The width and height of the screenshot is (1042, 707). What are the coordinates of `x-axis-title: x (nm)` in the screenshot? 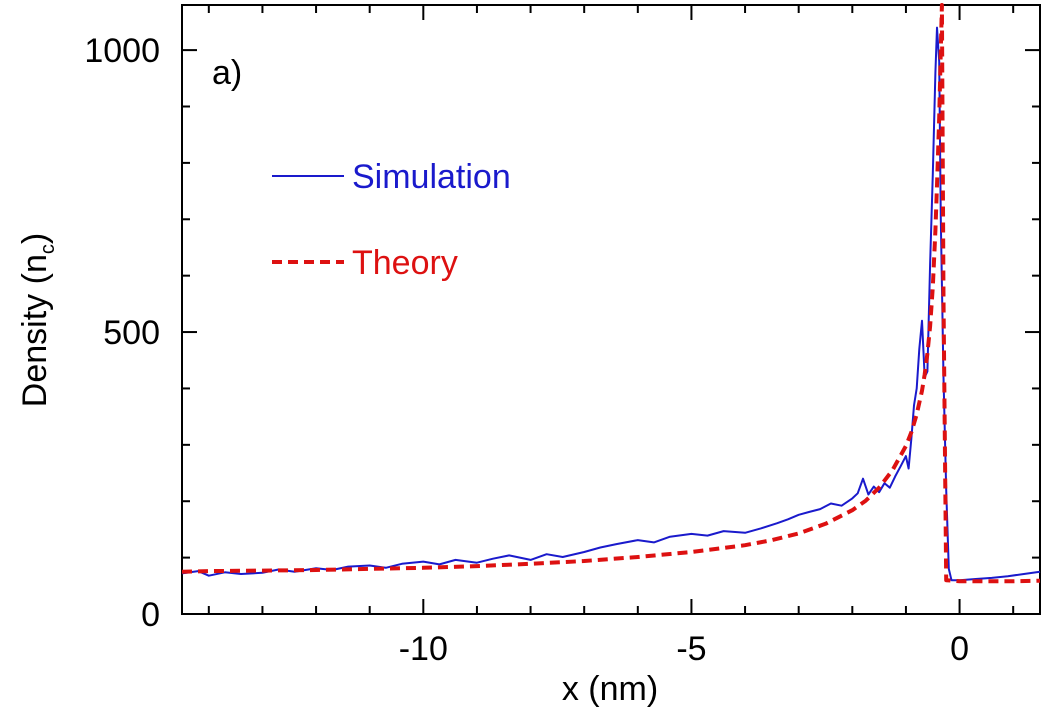 It's located at (610, 688).